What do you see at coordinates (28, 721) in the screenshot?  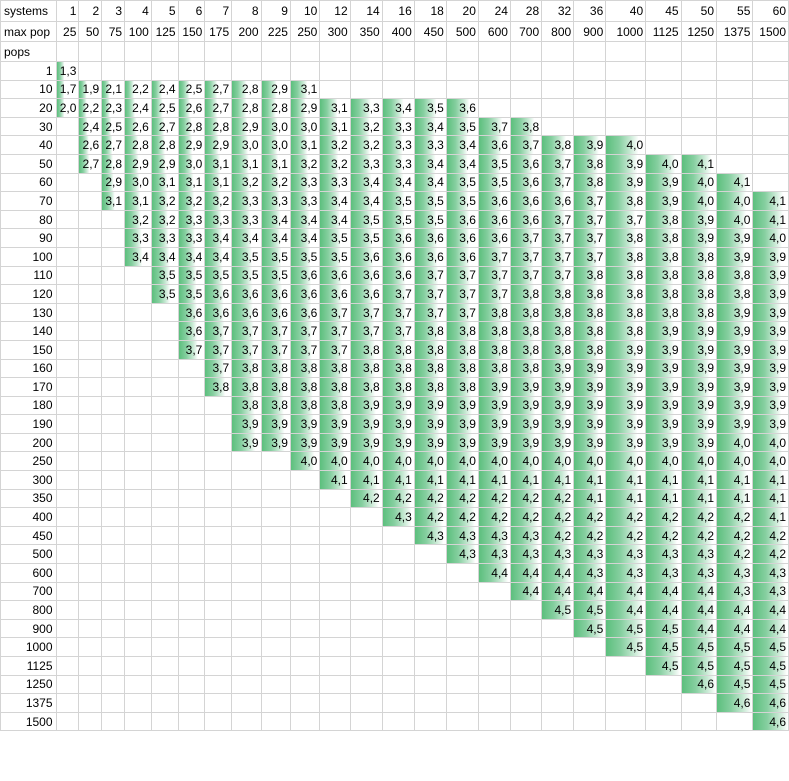 I see `pops-row-header-cell: 1500` at bounding box center [28, 721].